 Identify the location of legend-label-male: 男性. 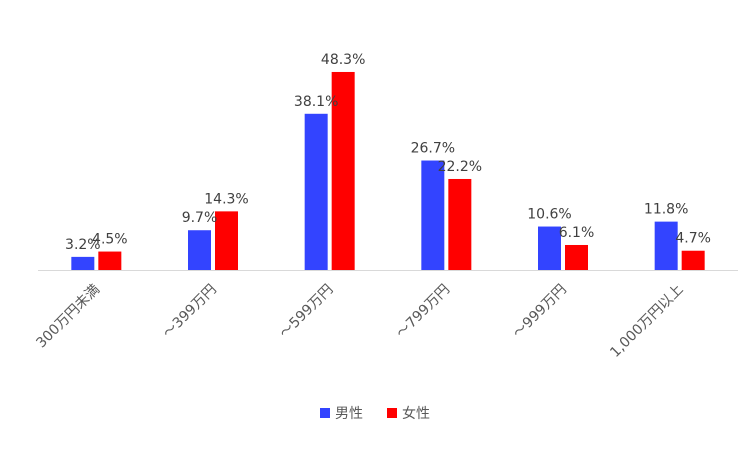
(349, 414).